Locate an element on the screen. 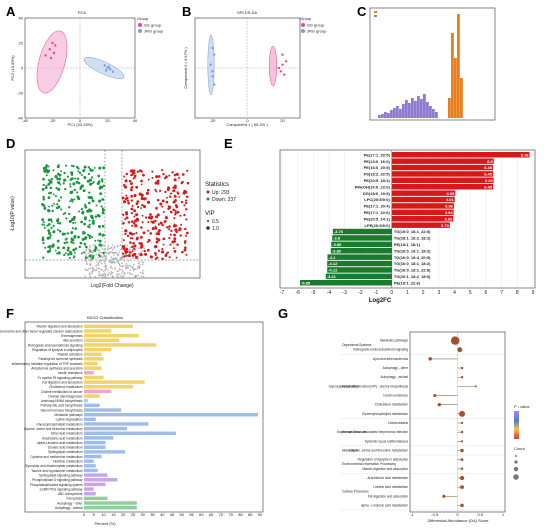 This screenshot has height=530, width=550. e-bar is located at coordinates (422, 212).